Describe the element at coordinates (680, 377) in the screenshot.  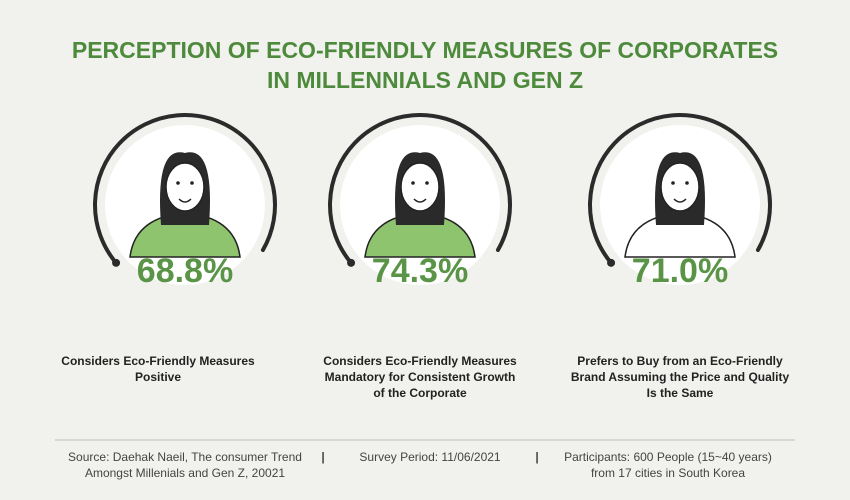
I see `caption-line: Brand Assuming the Price and Quality` at that location.